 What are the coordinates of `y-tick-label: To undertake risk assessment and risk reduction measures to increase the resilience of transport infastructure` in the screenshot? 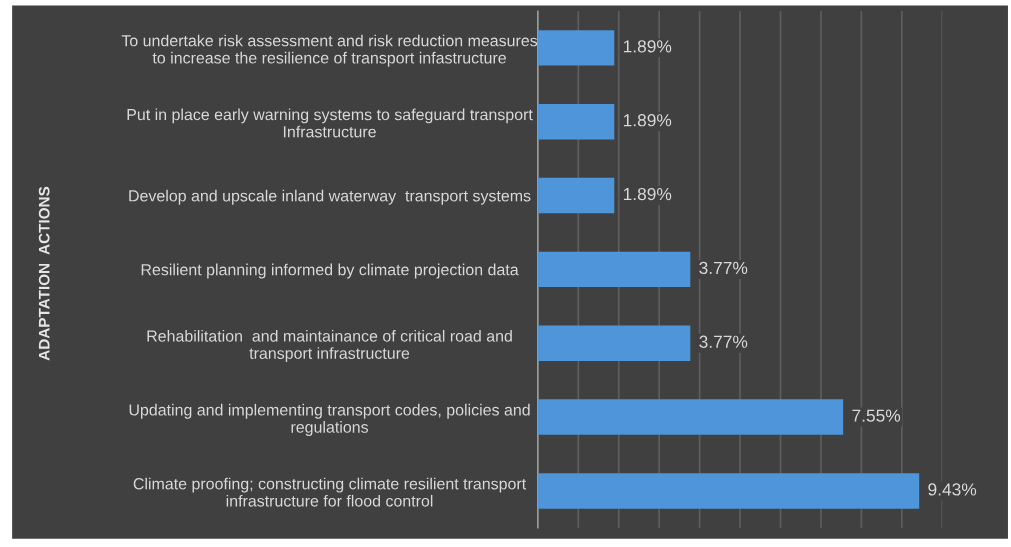 It's located at (329, 50).